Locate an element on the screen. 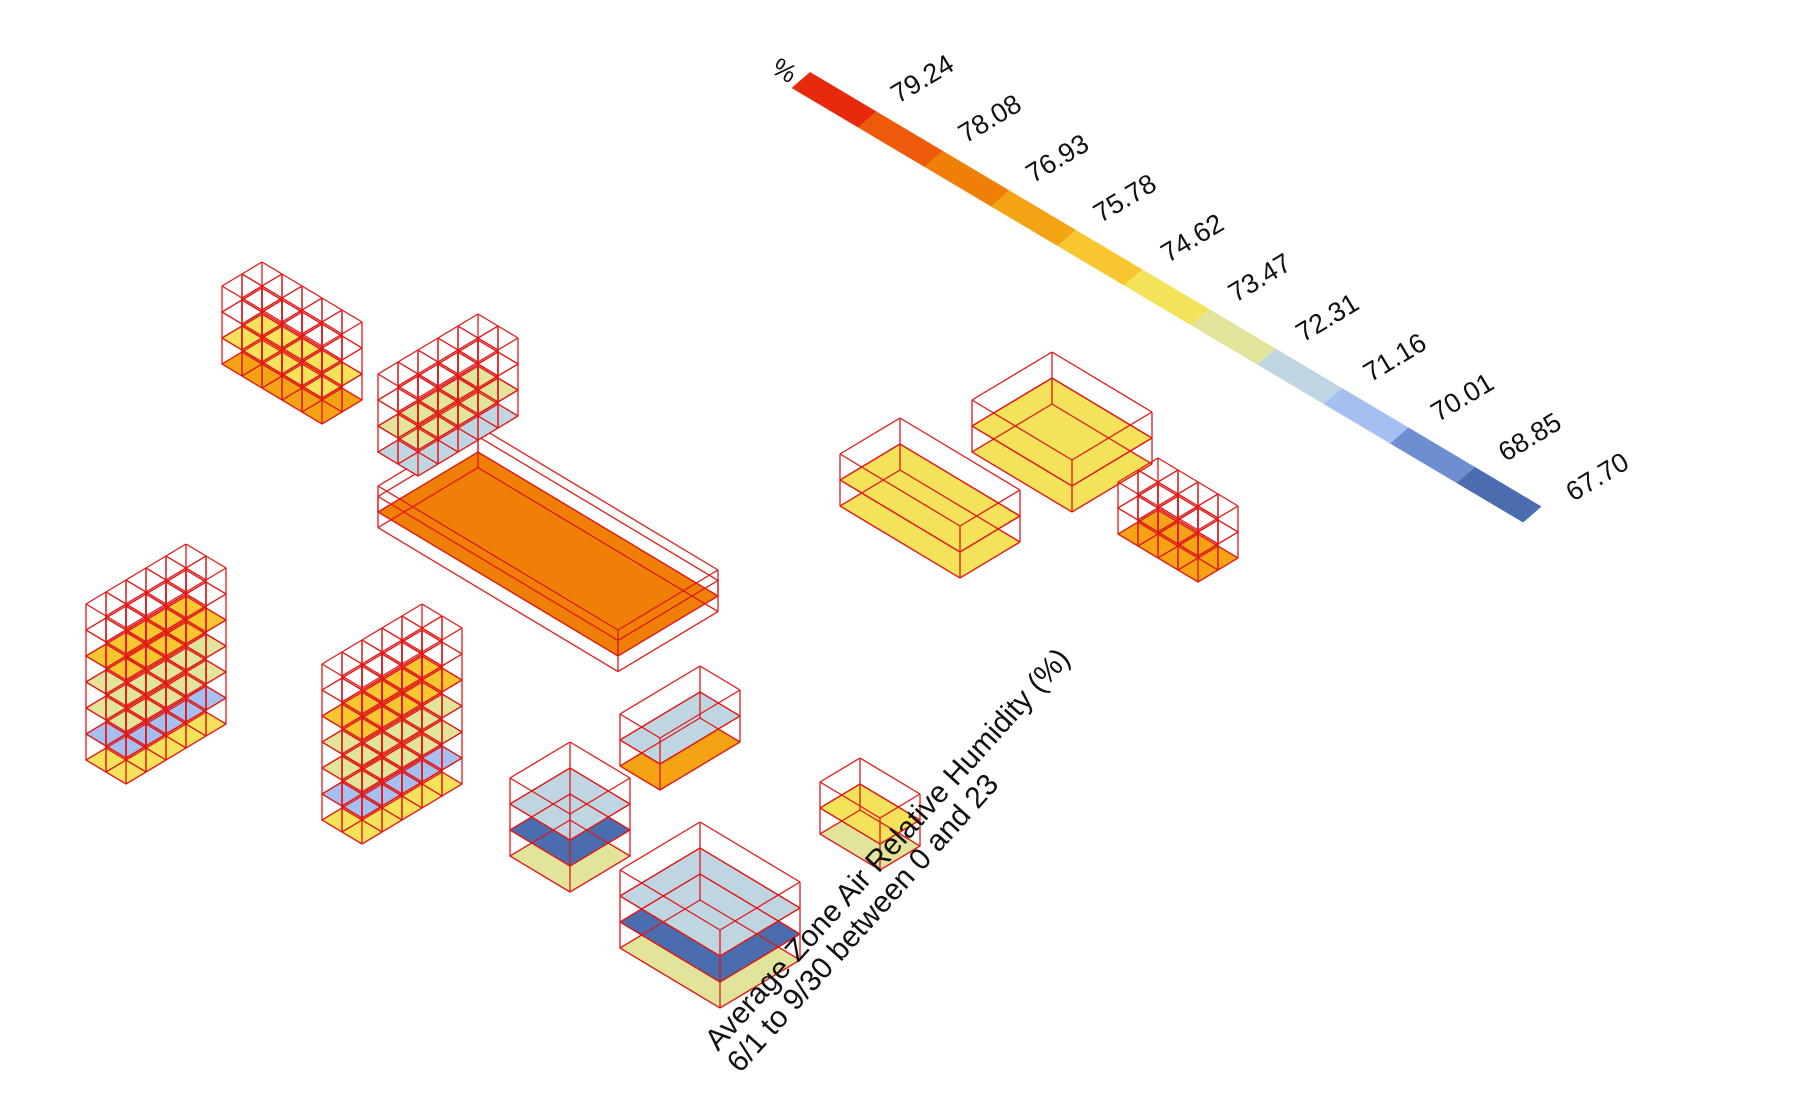  legend-swatch is located at coordinates (1033, 218).